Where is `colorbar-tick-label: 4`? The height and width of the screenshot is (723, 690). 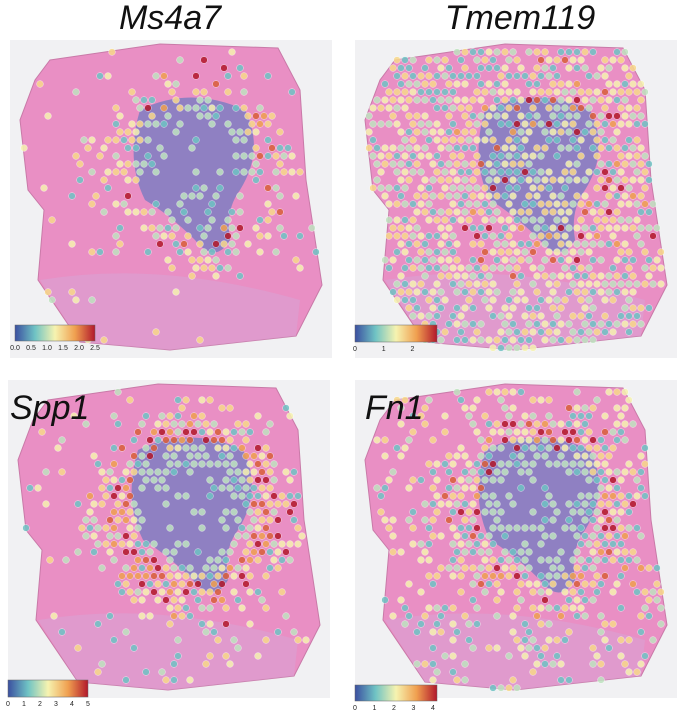 colorbar-tick-label: 4 is located at coordinates (433, 708).